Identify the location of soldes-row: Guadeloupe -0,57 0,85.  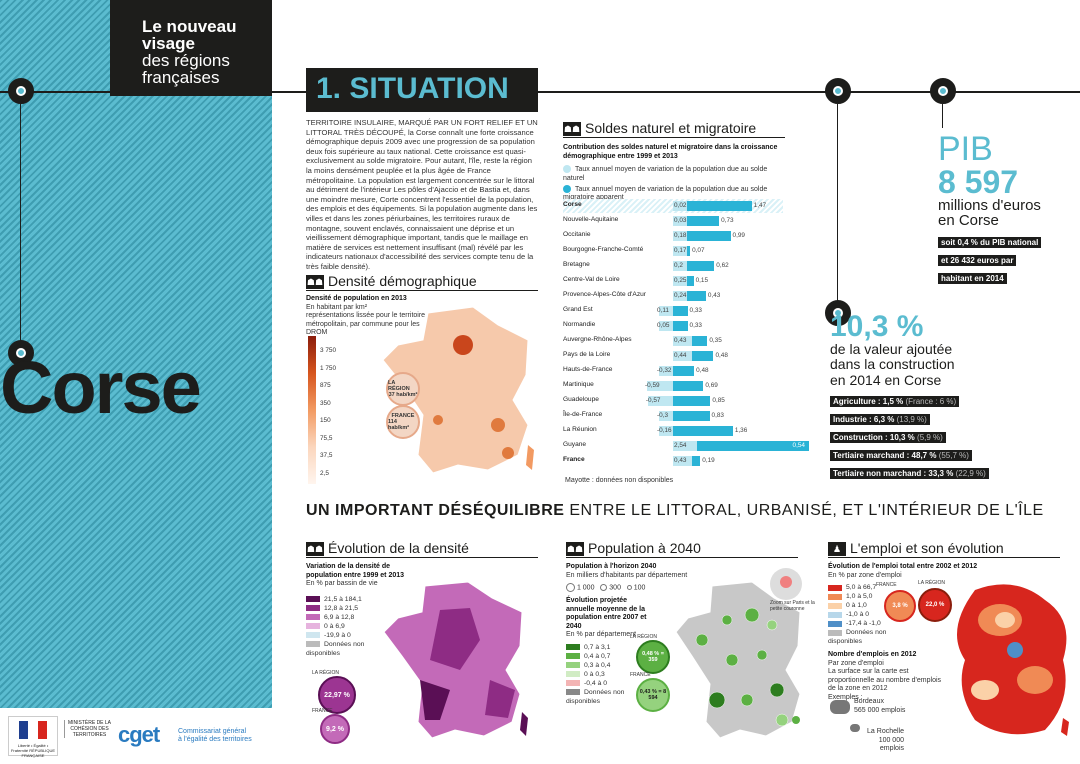
(673, 401).